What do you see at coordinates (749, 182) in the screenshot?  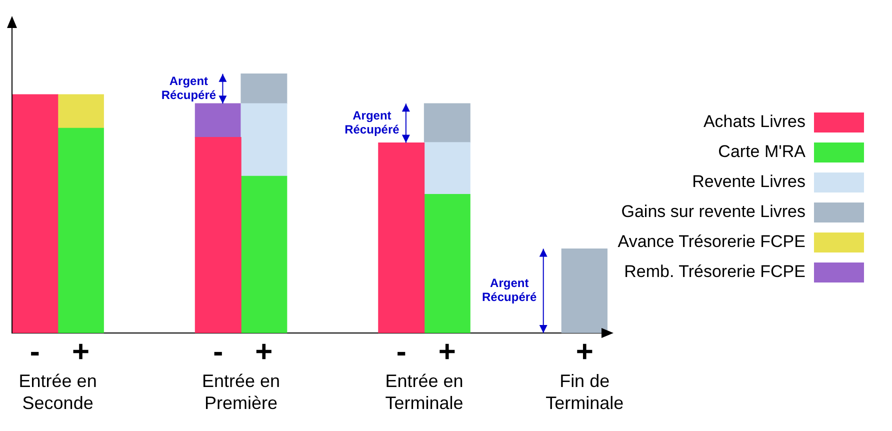 I see `legend-label: Revente Livres` at bounding box center [749, 182].